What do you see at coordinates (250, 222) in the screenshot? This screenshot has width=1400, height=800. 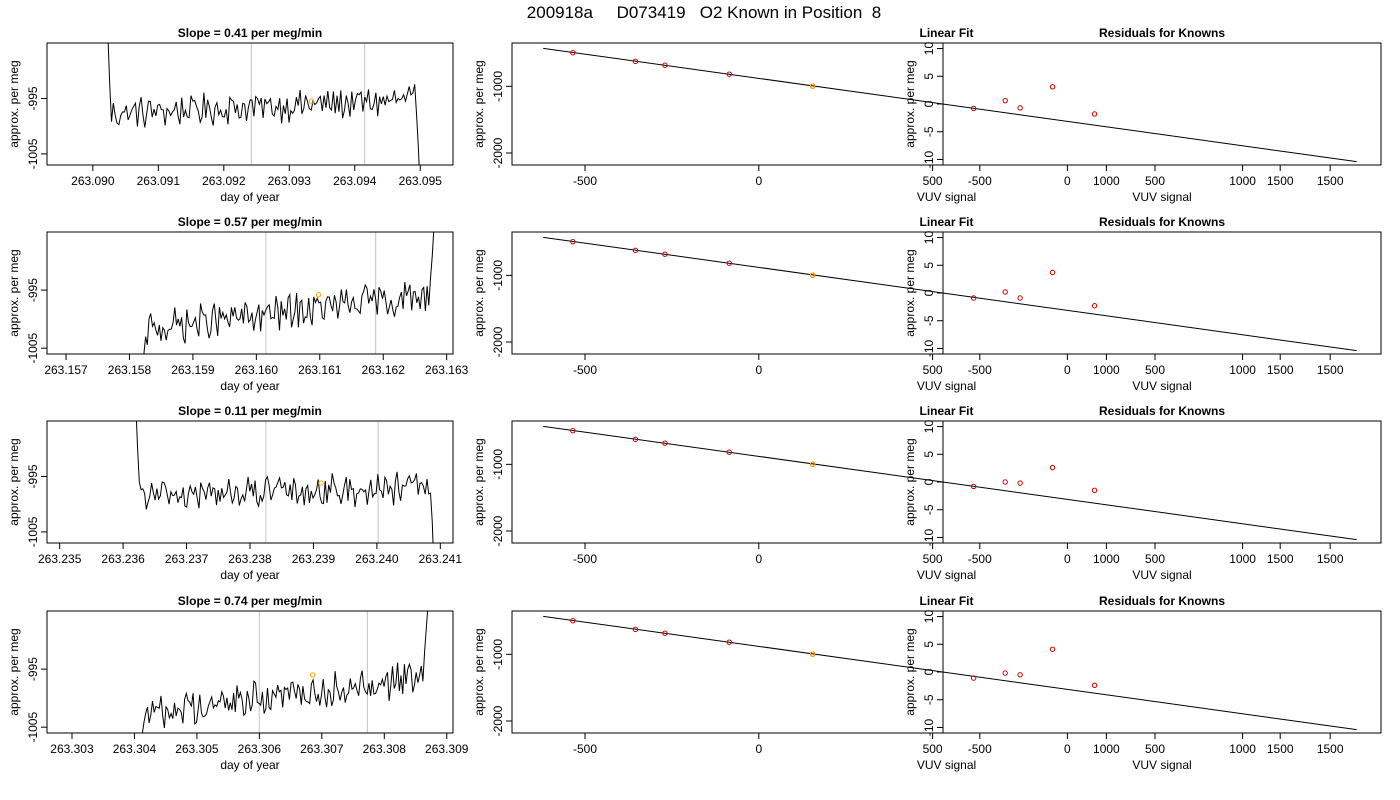 I see `panel-title: Slope = 0.57 per meg/min` at bounding box center [250, 222].